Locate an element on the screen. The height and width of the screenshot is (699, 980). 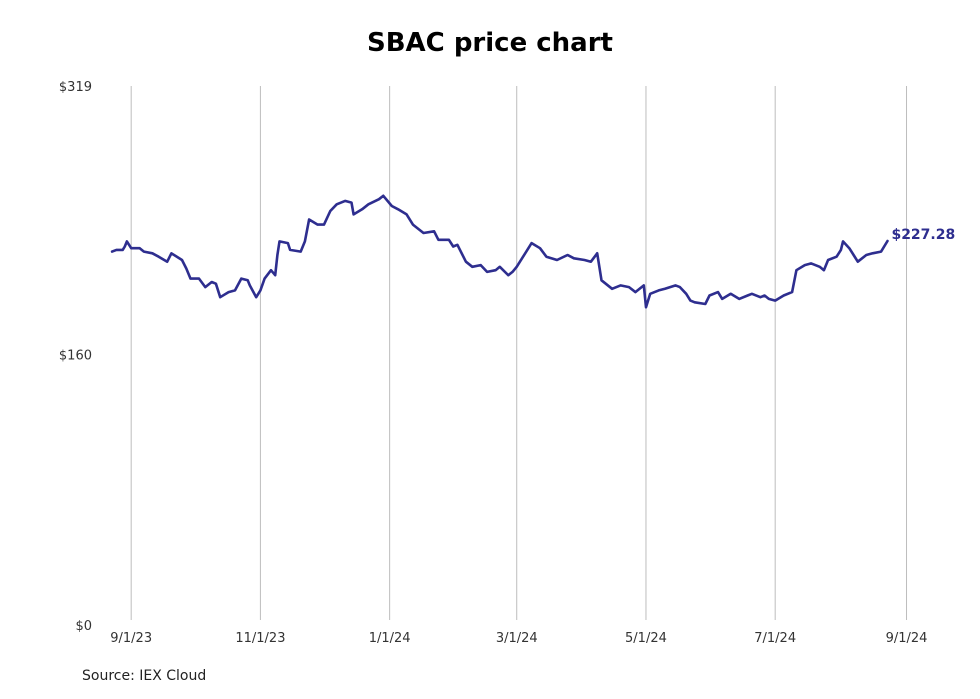
last-price-label: $227.28 is located at coordinates (923, 235).